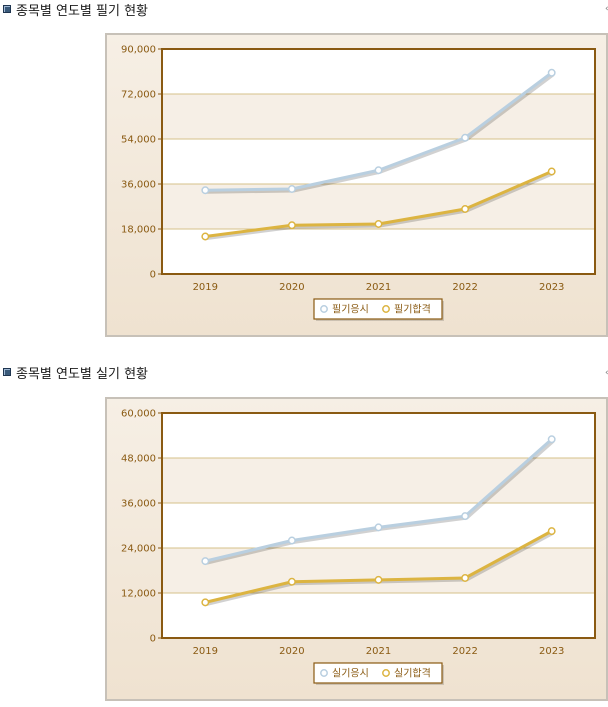  I want to click on section-title-text: 종목별 연도별 필기 현황, so click(82, 11).